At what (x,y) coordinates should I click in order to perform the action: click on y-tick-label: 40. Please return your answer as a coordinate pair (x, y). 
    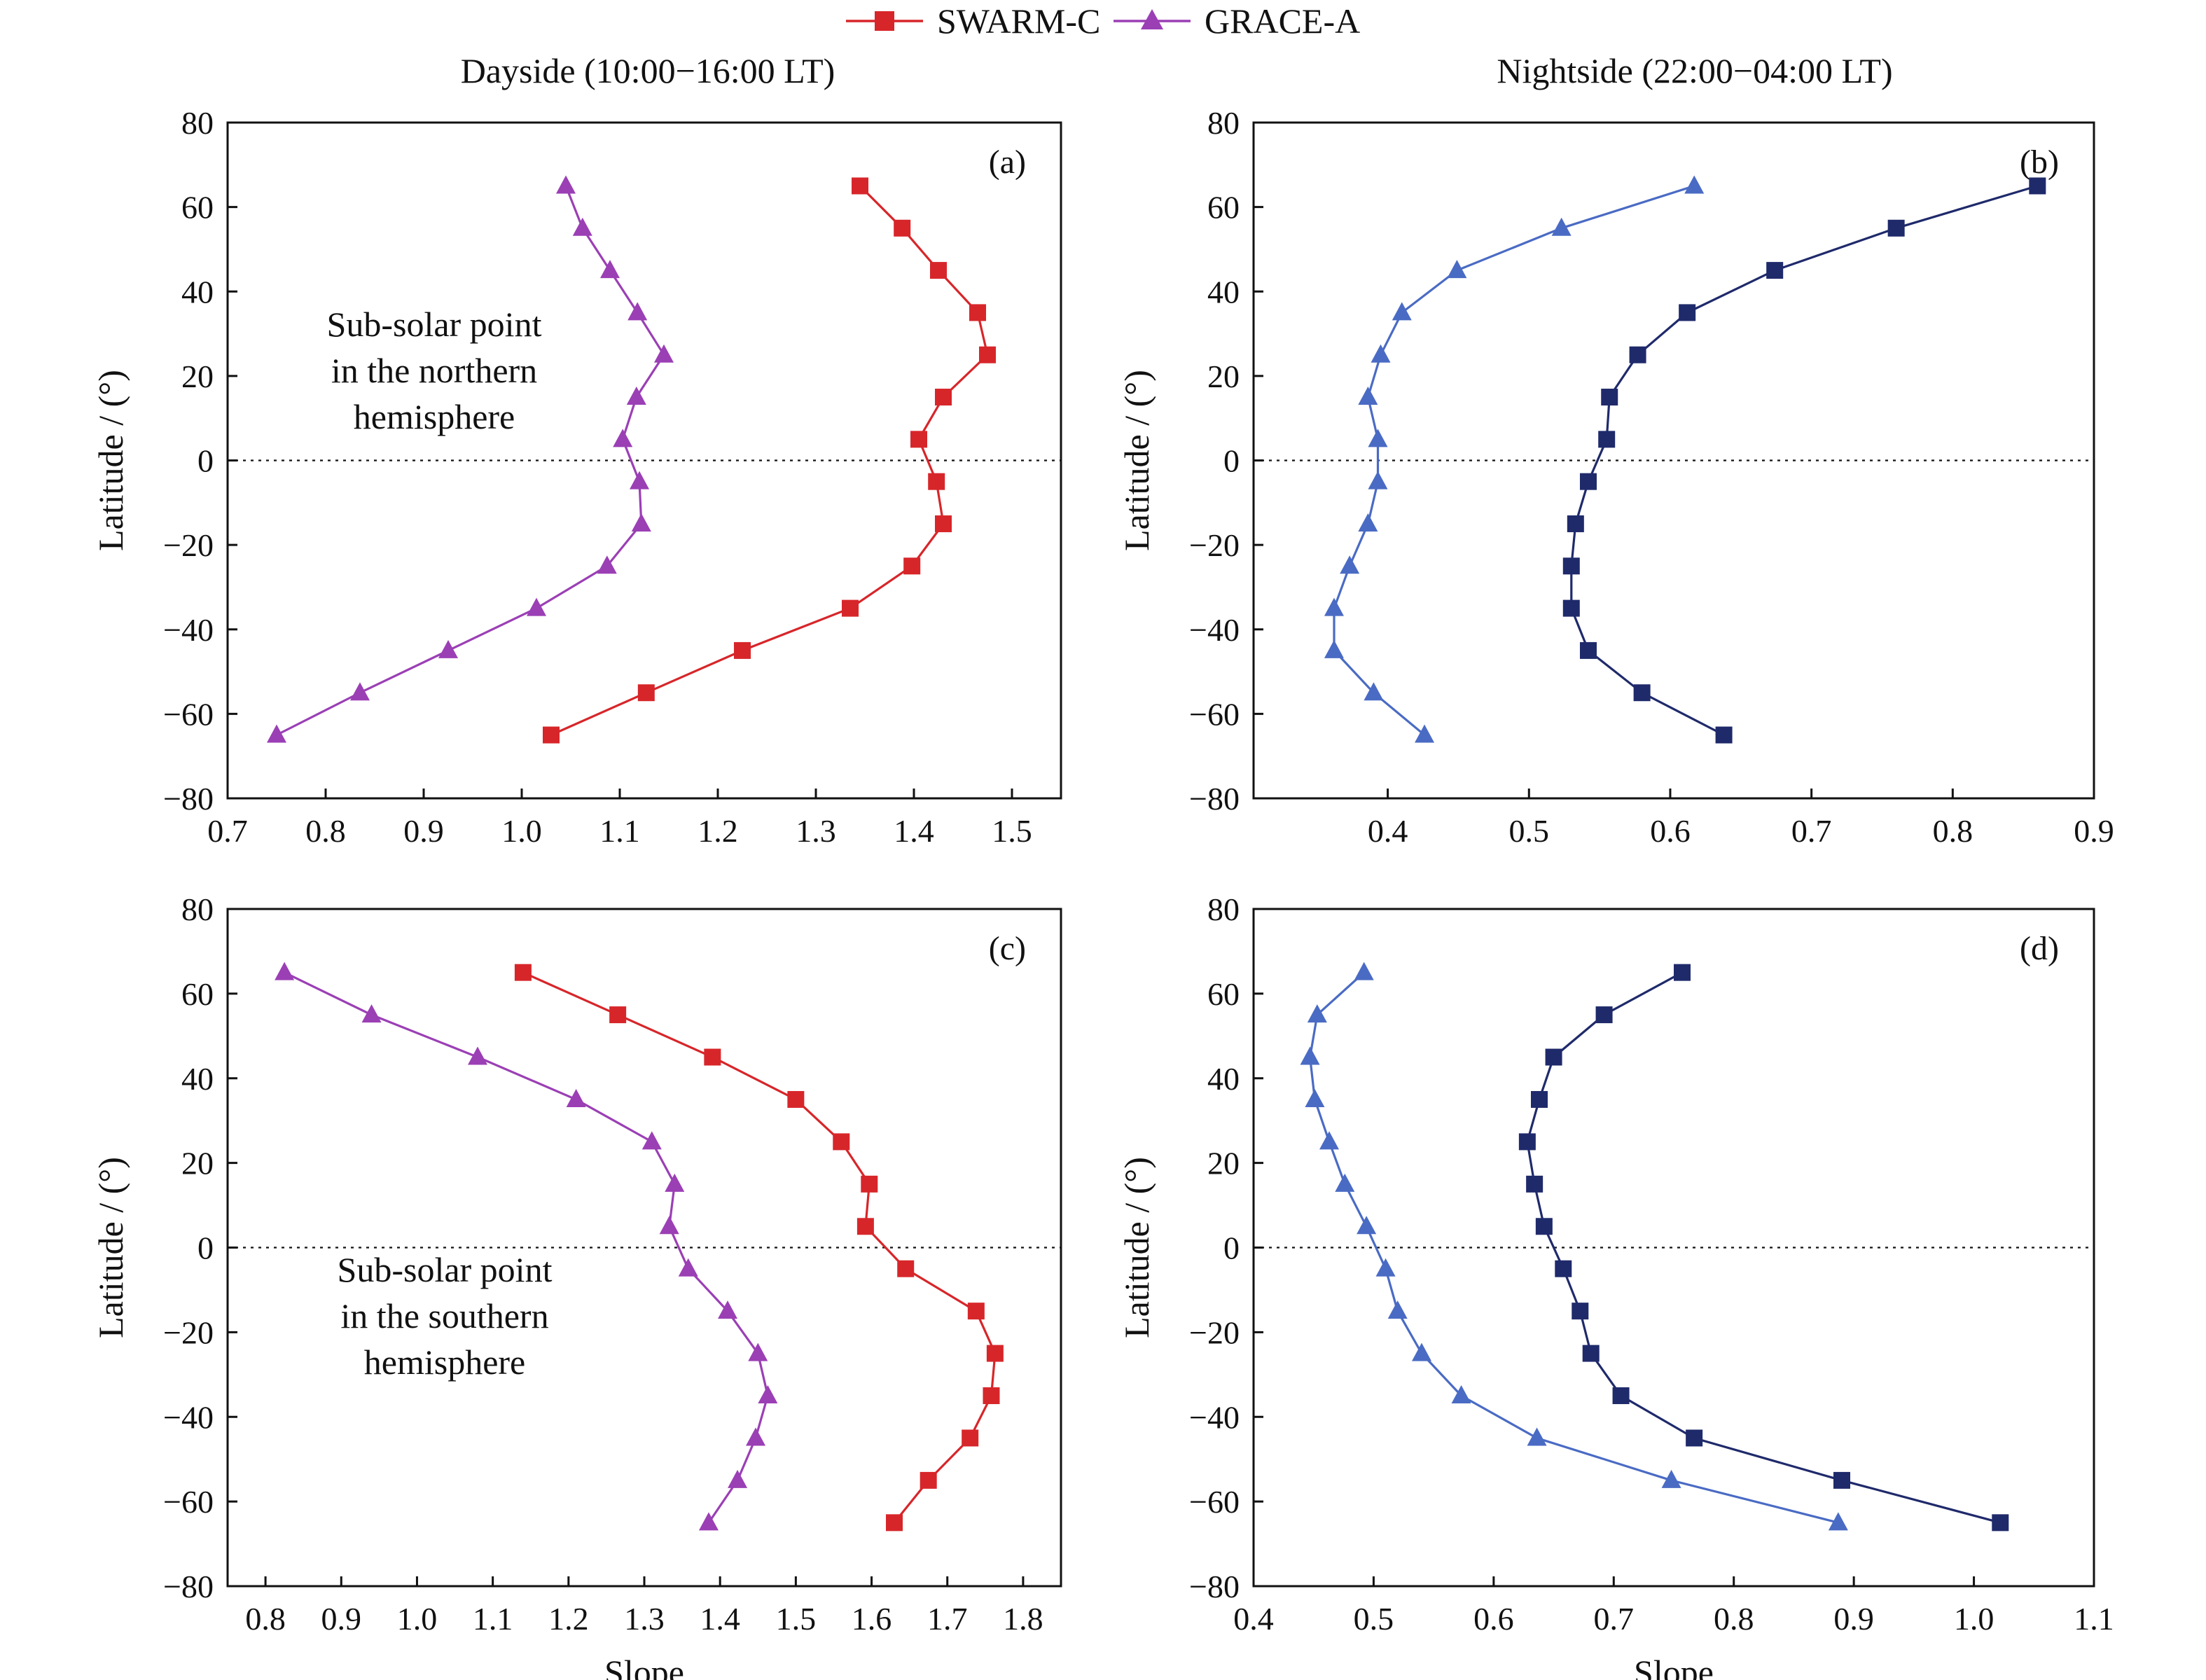
    Looking at the image, I should click on (1223, 292).